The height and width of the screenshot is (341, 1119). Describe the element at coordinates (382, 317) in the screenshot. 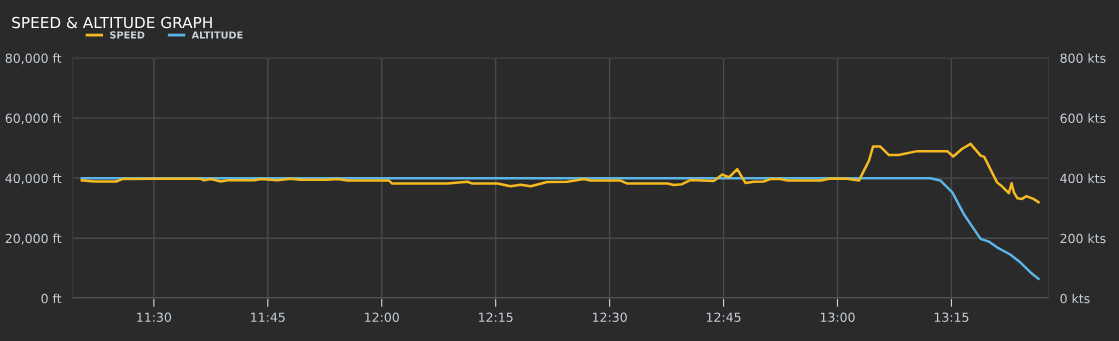

I see `x-tick-label: 12:00` at that location.